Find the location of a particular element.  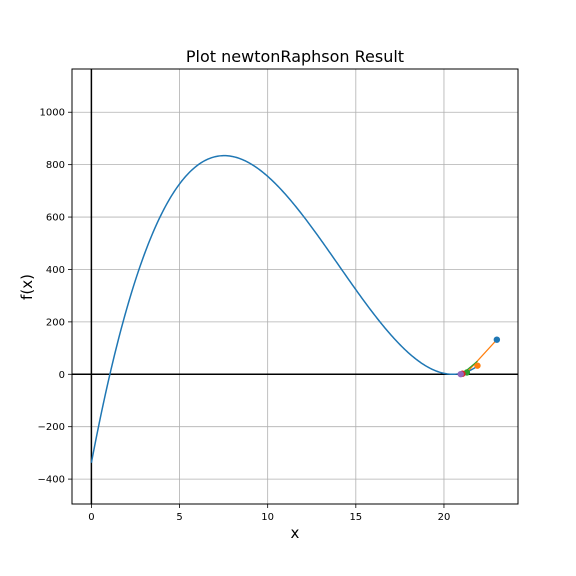

y-tick-label: 0 is located at coordinates (62, 375).